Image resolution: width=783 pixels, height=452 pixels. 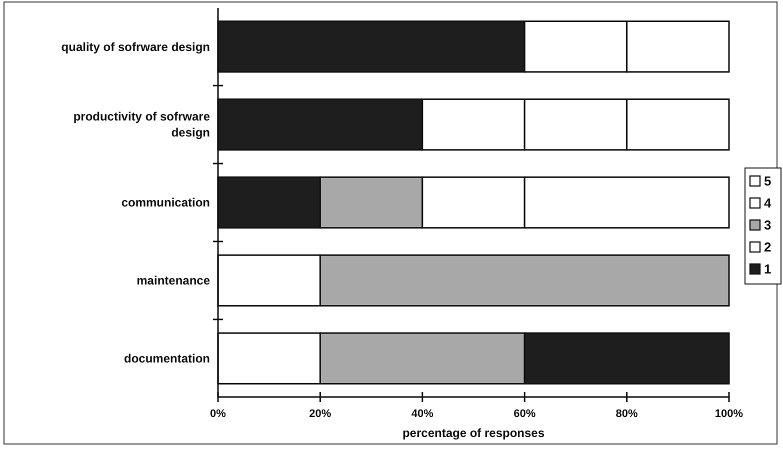 What do you see at coordinates (525, 414) in the screenshot?
I see `x-tick-label: 60%` at bounding box center [525, 414].